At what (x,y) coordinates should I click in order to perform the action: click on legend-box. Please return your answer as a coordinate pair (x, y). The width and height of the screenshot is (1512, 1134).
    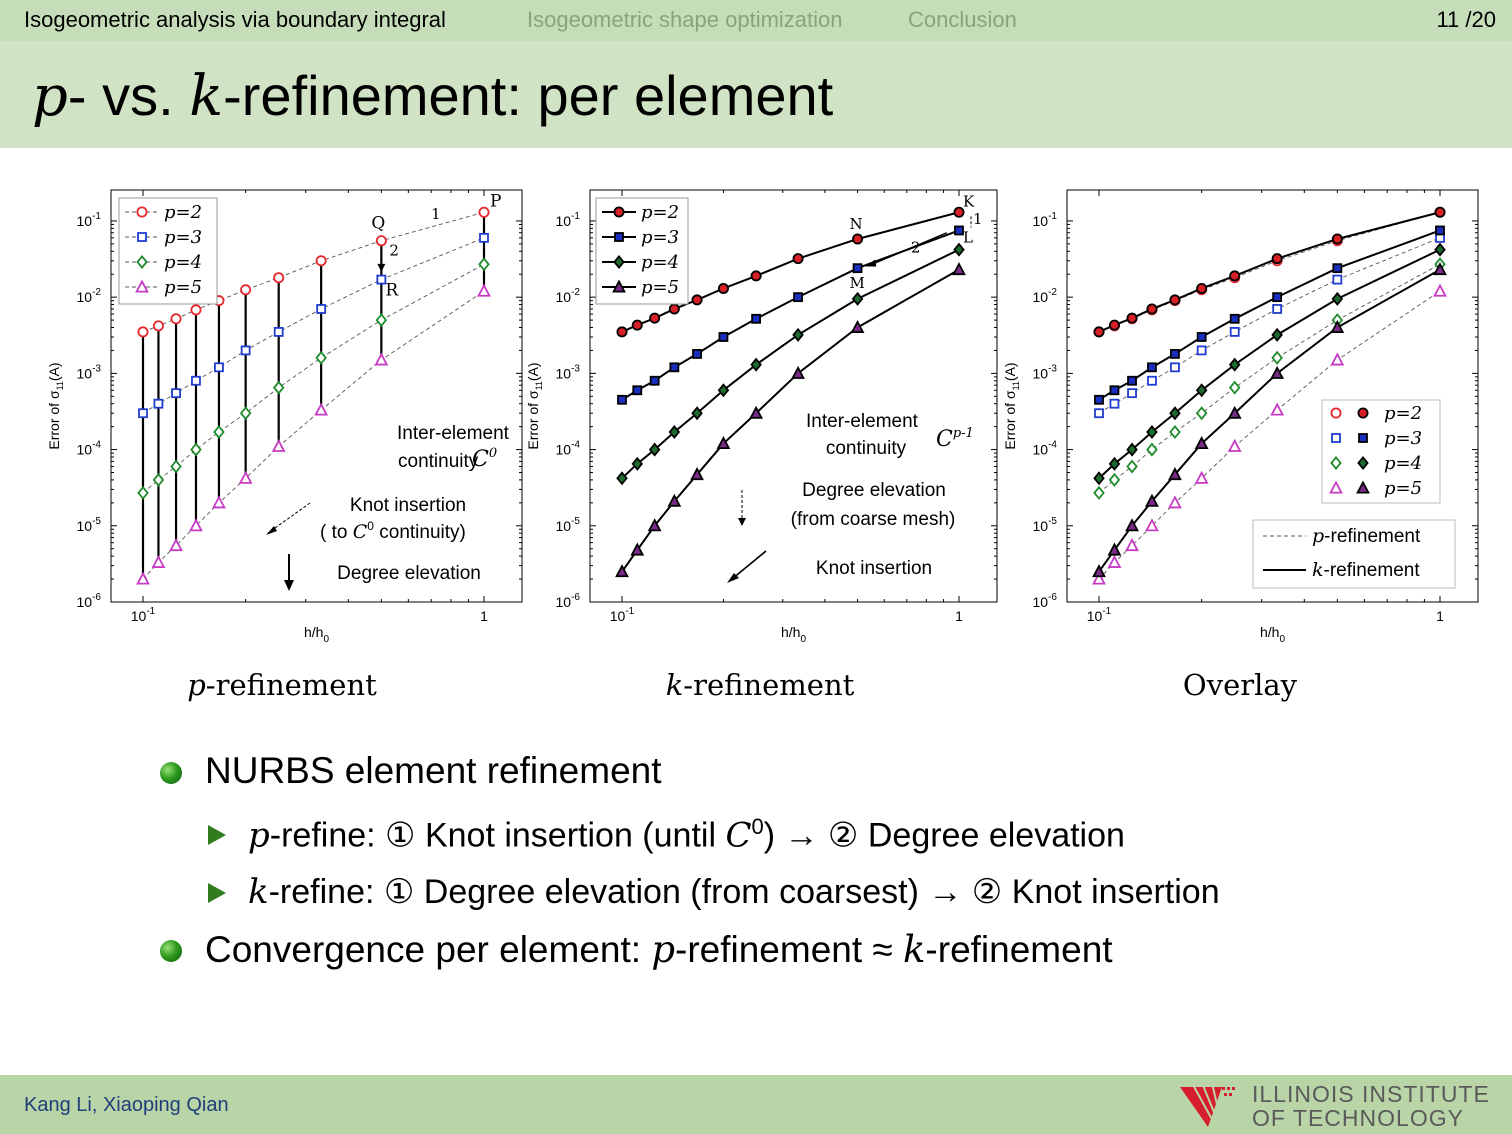
    Looking at the image, I should click on (168, 251).